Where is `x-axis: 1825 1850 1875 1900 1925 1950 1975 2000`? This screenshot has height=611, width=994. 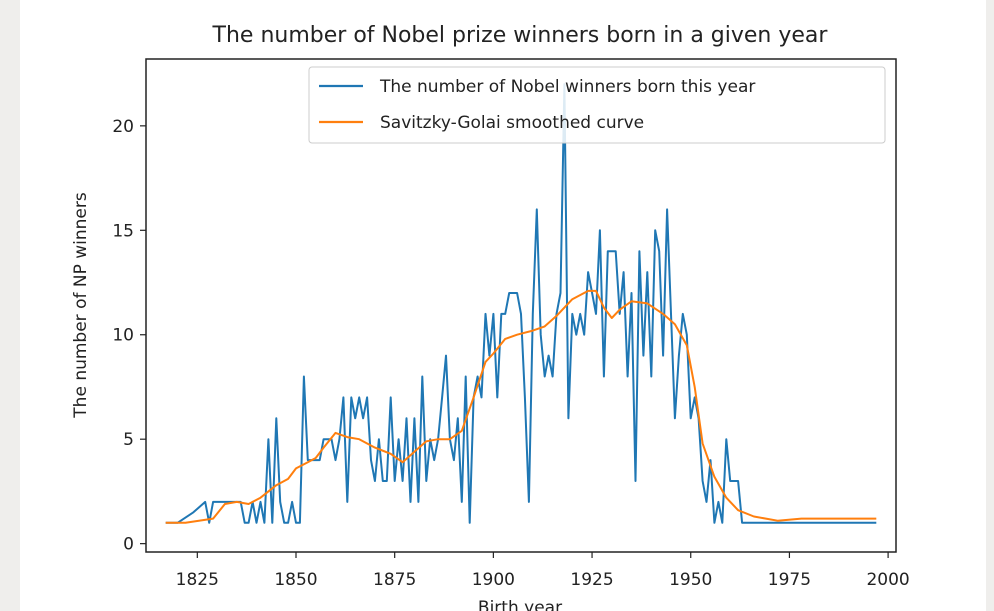
x-axis: 1825 1850 1875 1900 1925 1950 1975 2000 is located at coordinates (543, 571).